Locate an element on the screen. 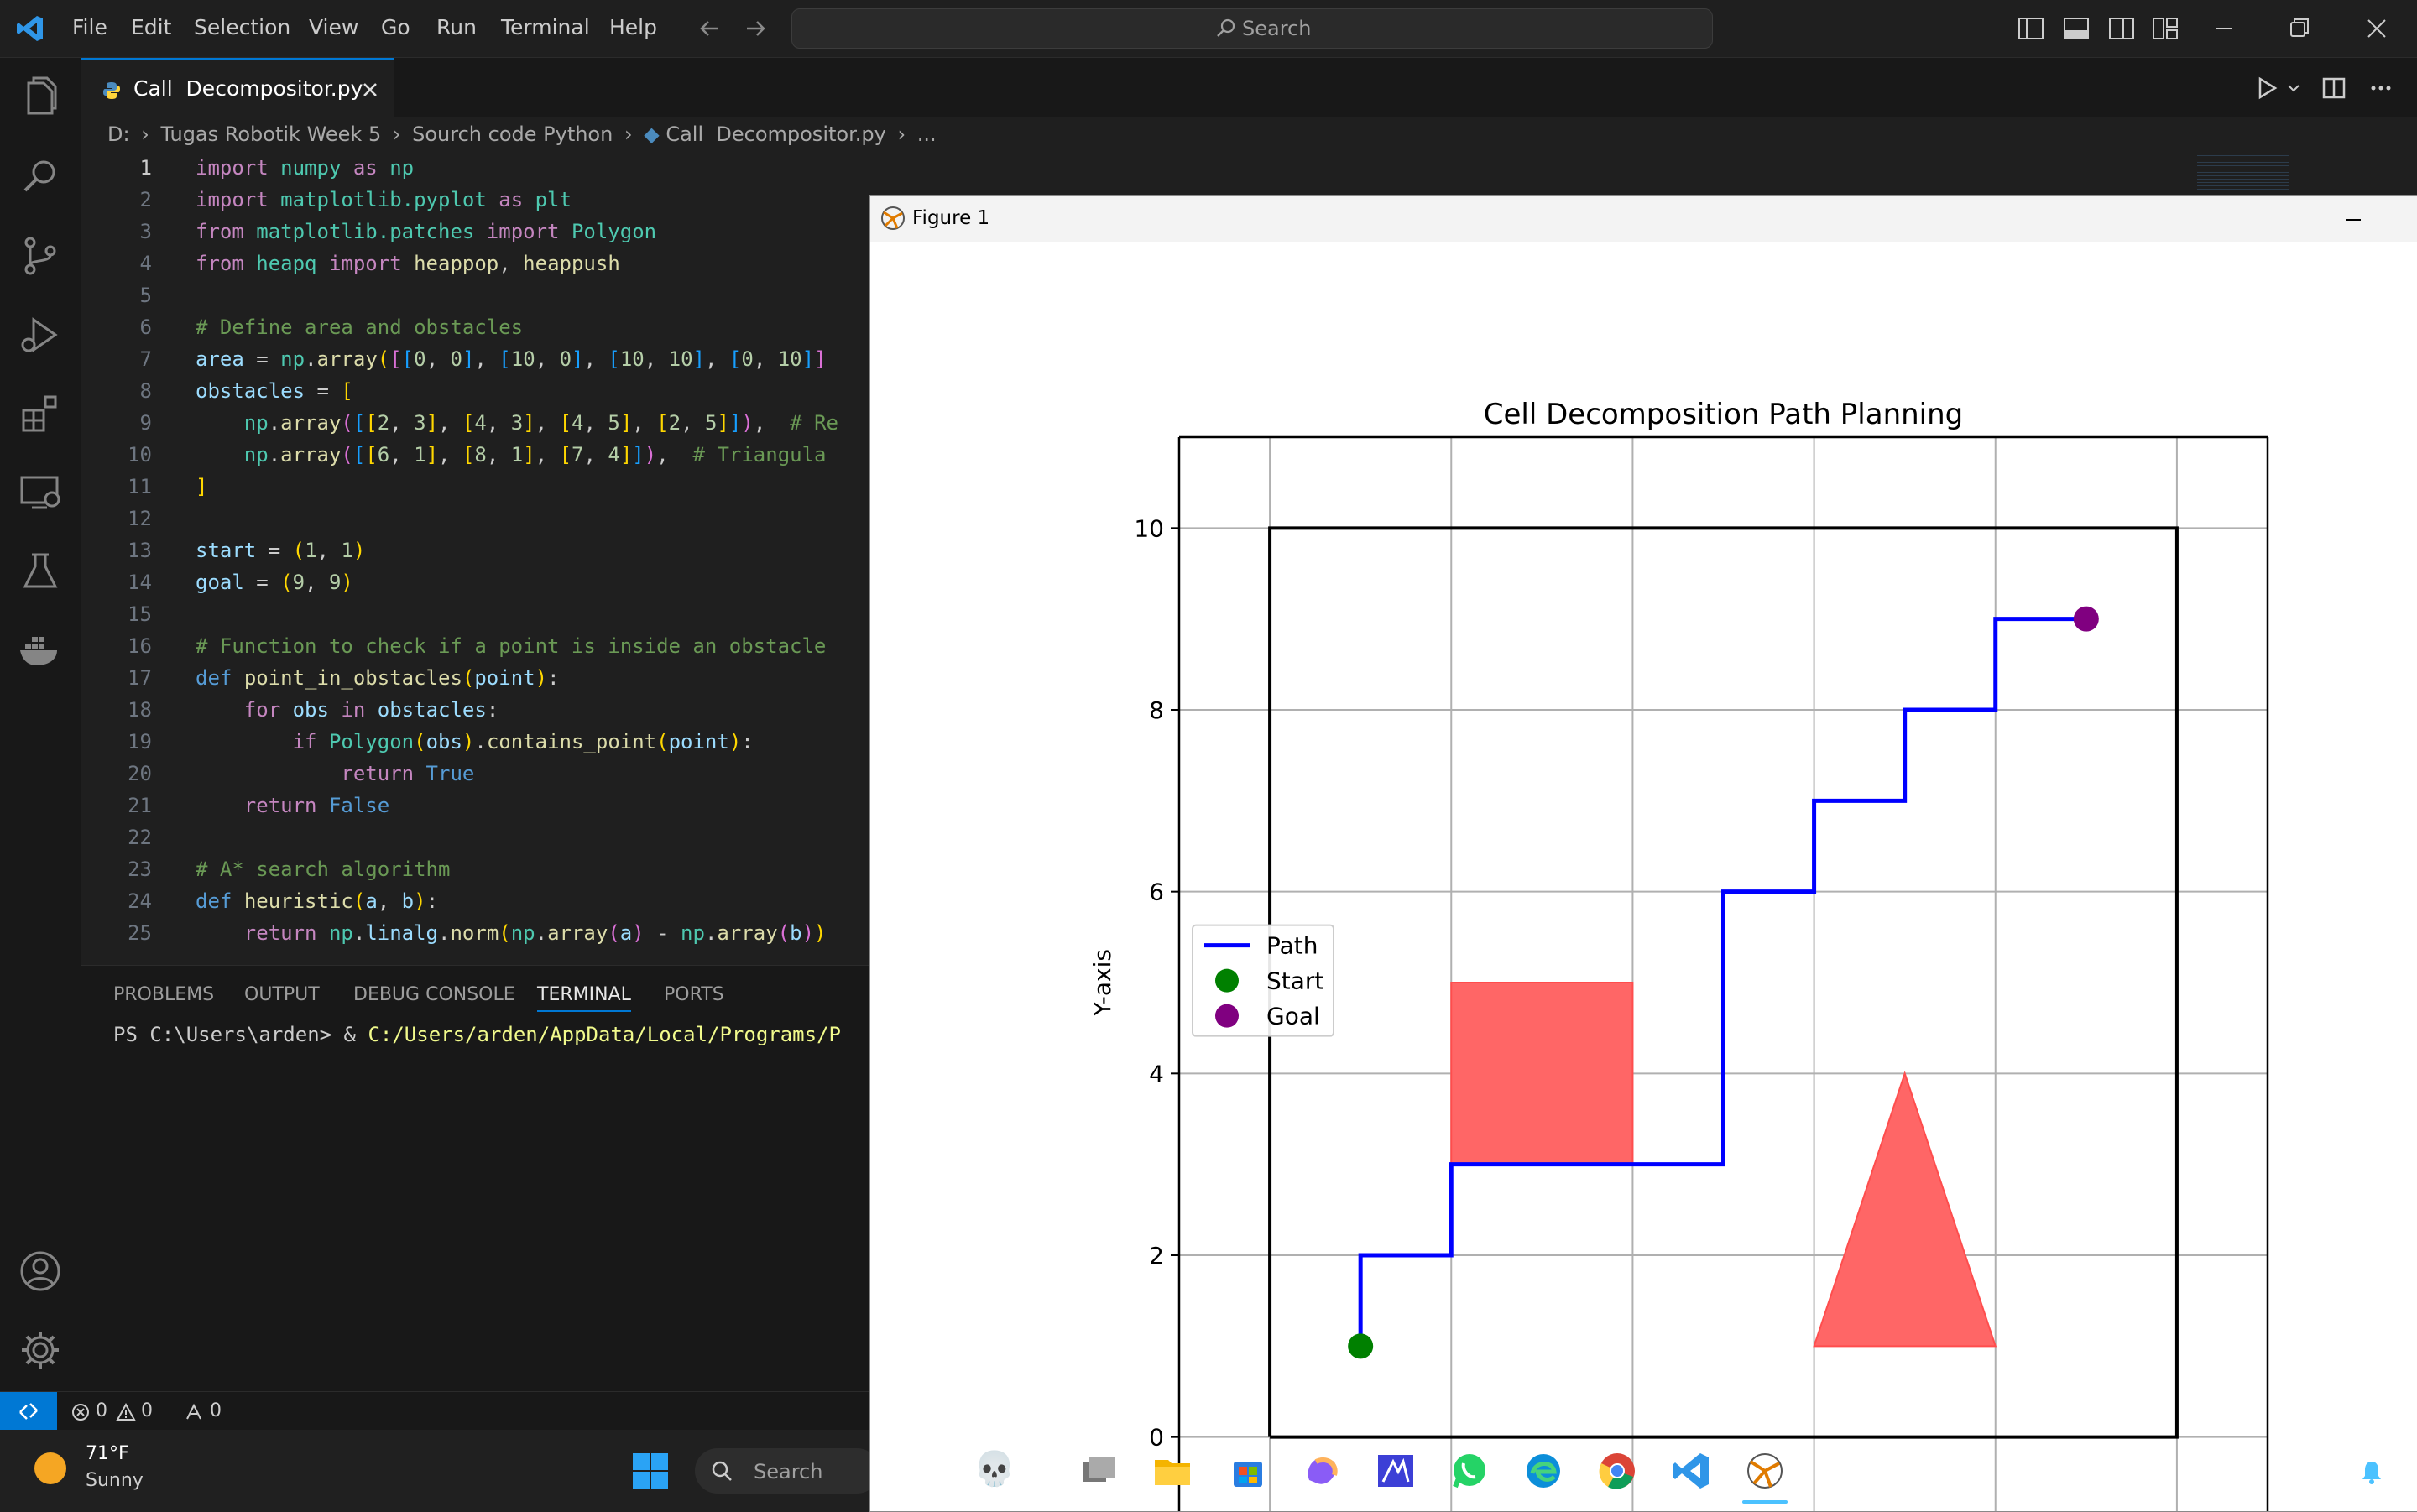 The image size is (2417, 1512). menu-file: File is located at coordinates (89, 27).